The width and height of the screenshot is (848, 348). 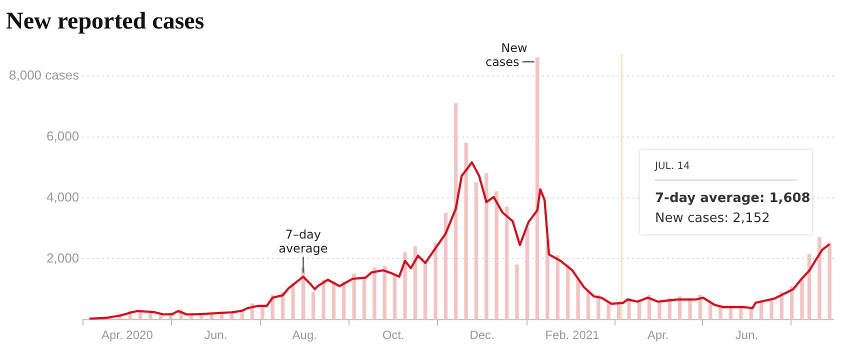 I want to click on x-tick-label: Oct., so click(x=393, y=335).